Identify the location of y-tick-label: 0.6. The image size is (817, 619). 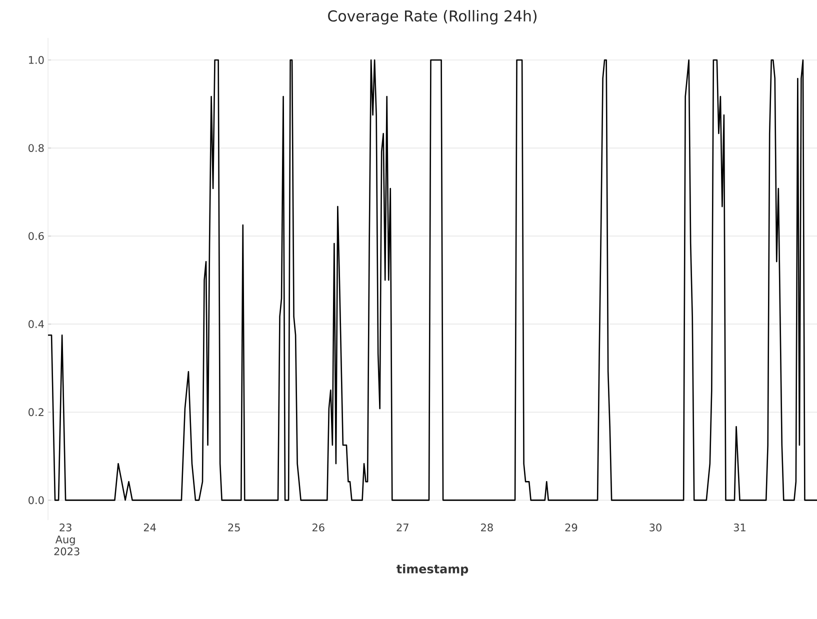
(36, 236).